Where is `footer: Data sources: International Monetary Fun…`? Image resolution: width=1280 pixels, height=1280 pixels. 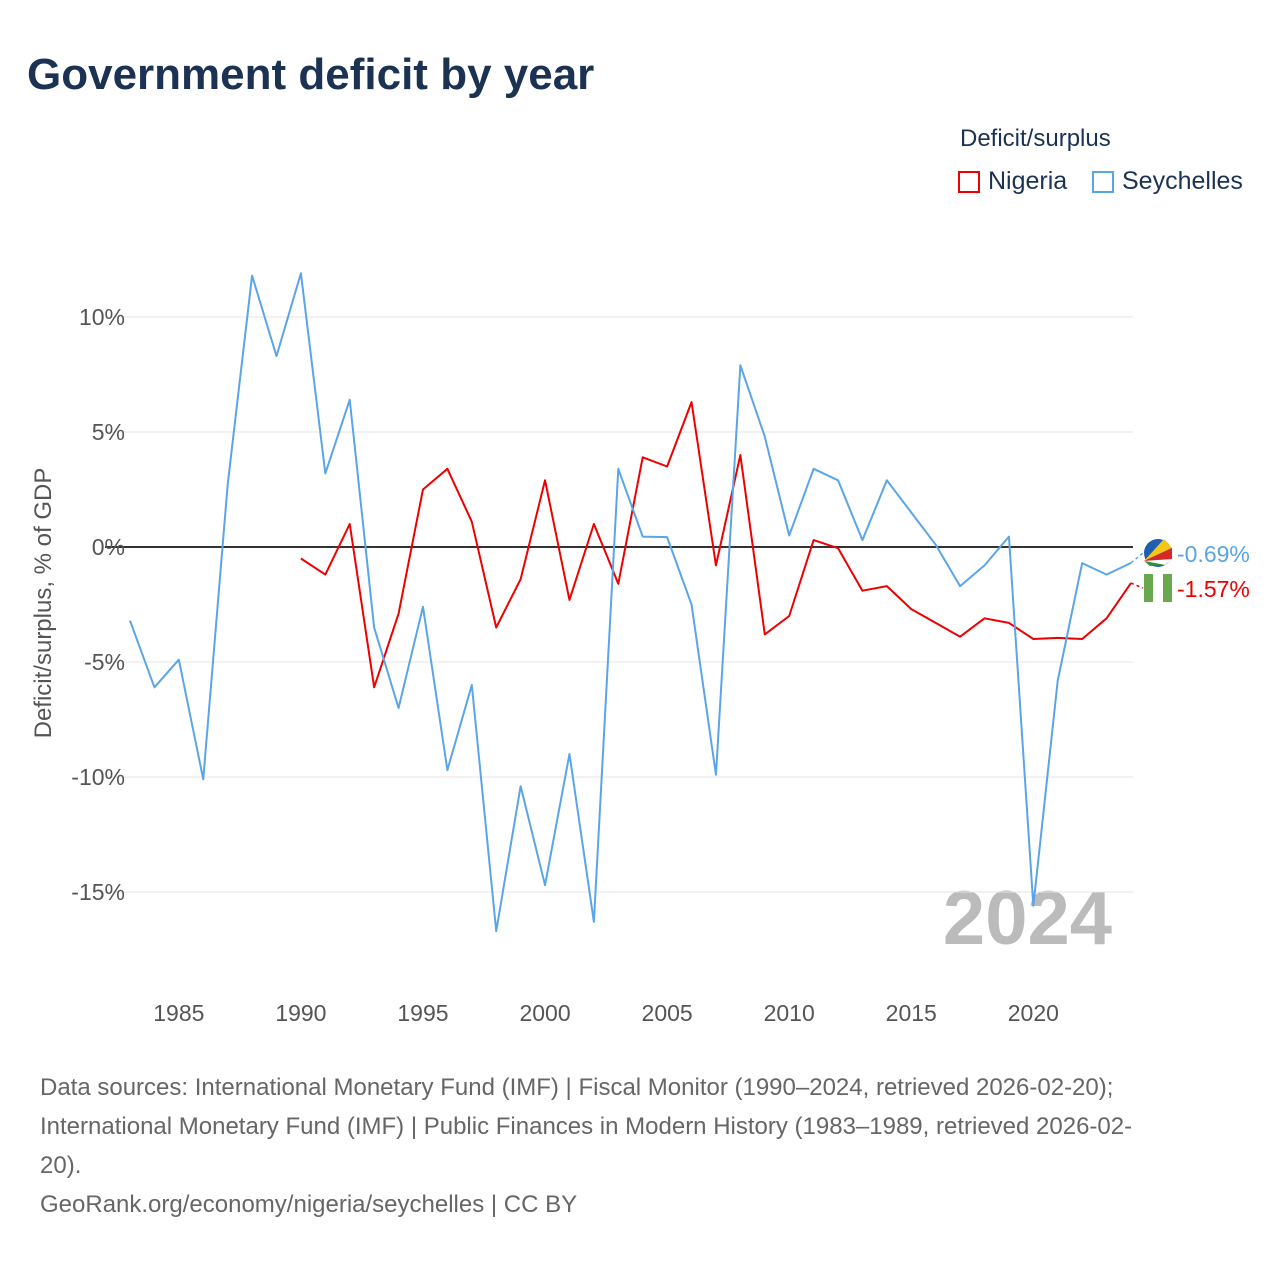
footer: Data sources: International Monetary Fun… is located at coordinates (640, 1146).